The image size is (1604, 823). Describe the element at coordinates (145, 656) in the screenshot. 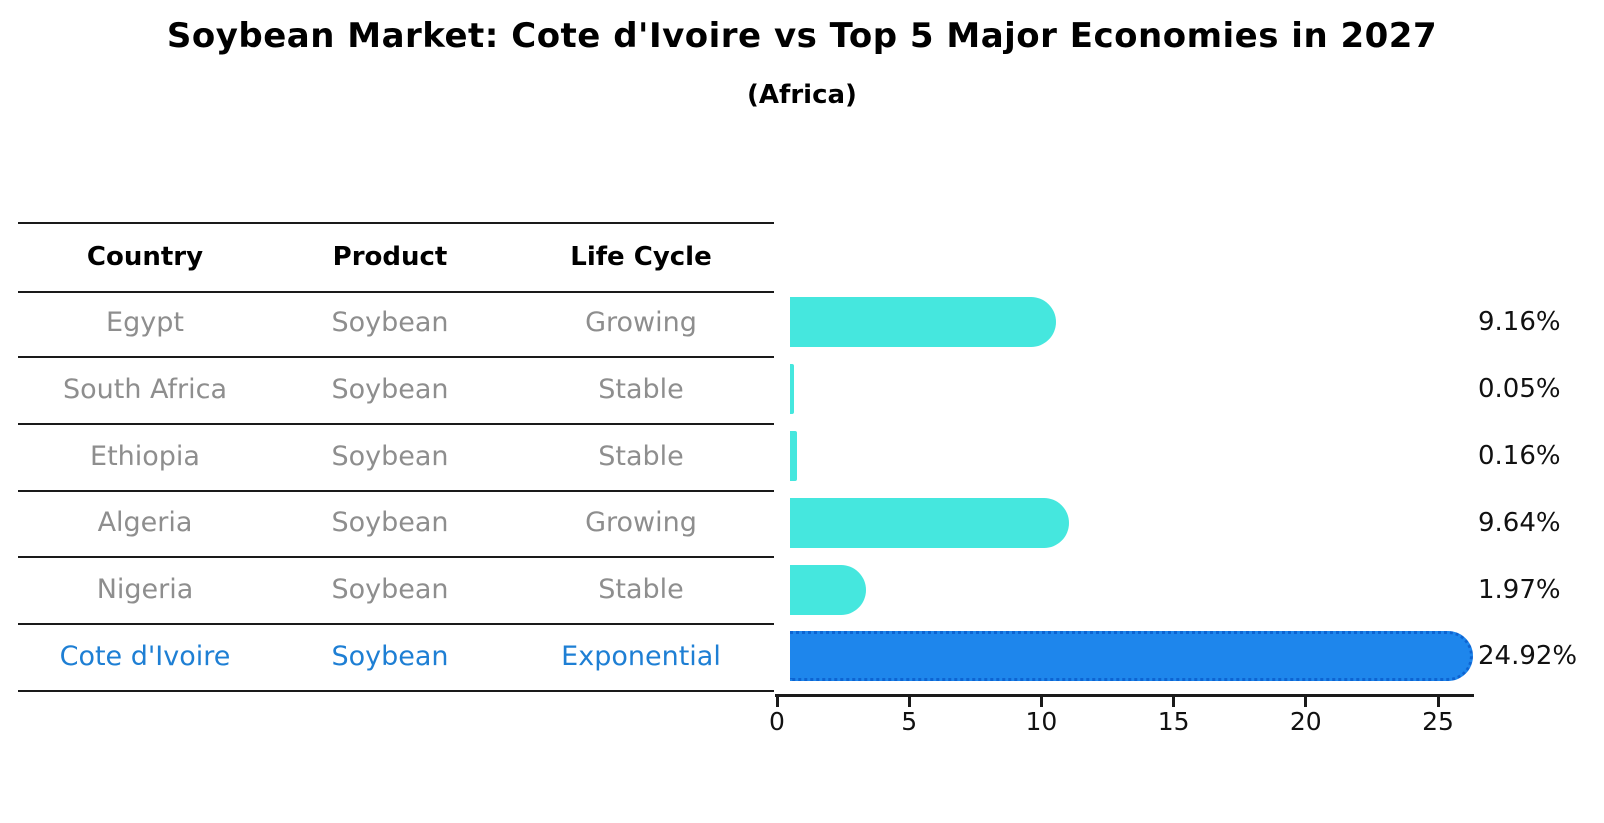

I see `cell-country: Cote d'Ivoire` at that location.